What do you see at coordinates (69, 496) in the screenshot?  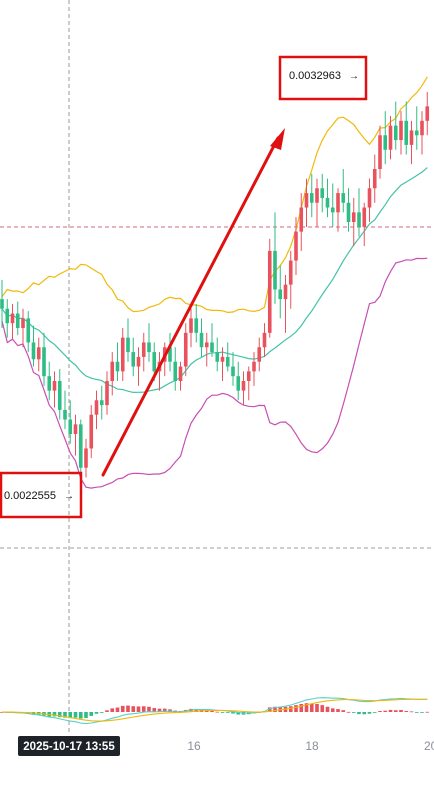 I see `arrow-right-icon: →` at bounding box center [69, 496].